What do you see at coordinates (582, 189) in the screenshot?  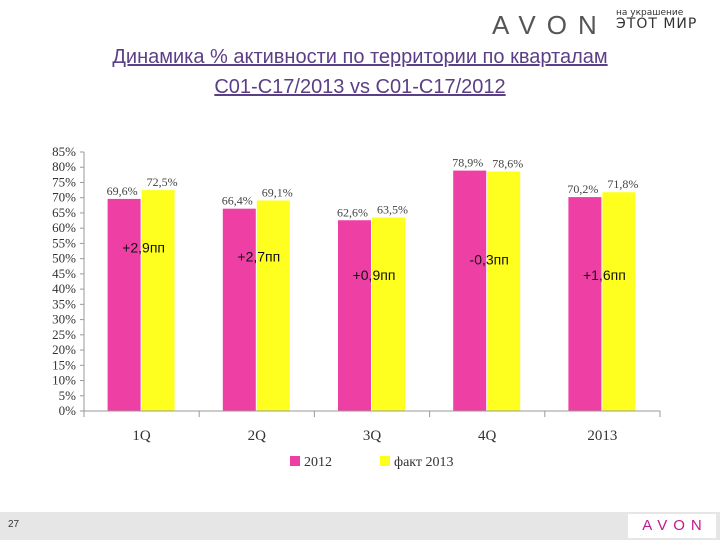 I see `value-label: 70,2%` at bounding box center [582, 189].